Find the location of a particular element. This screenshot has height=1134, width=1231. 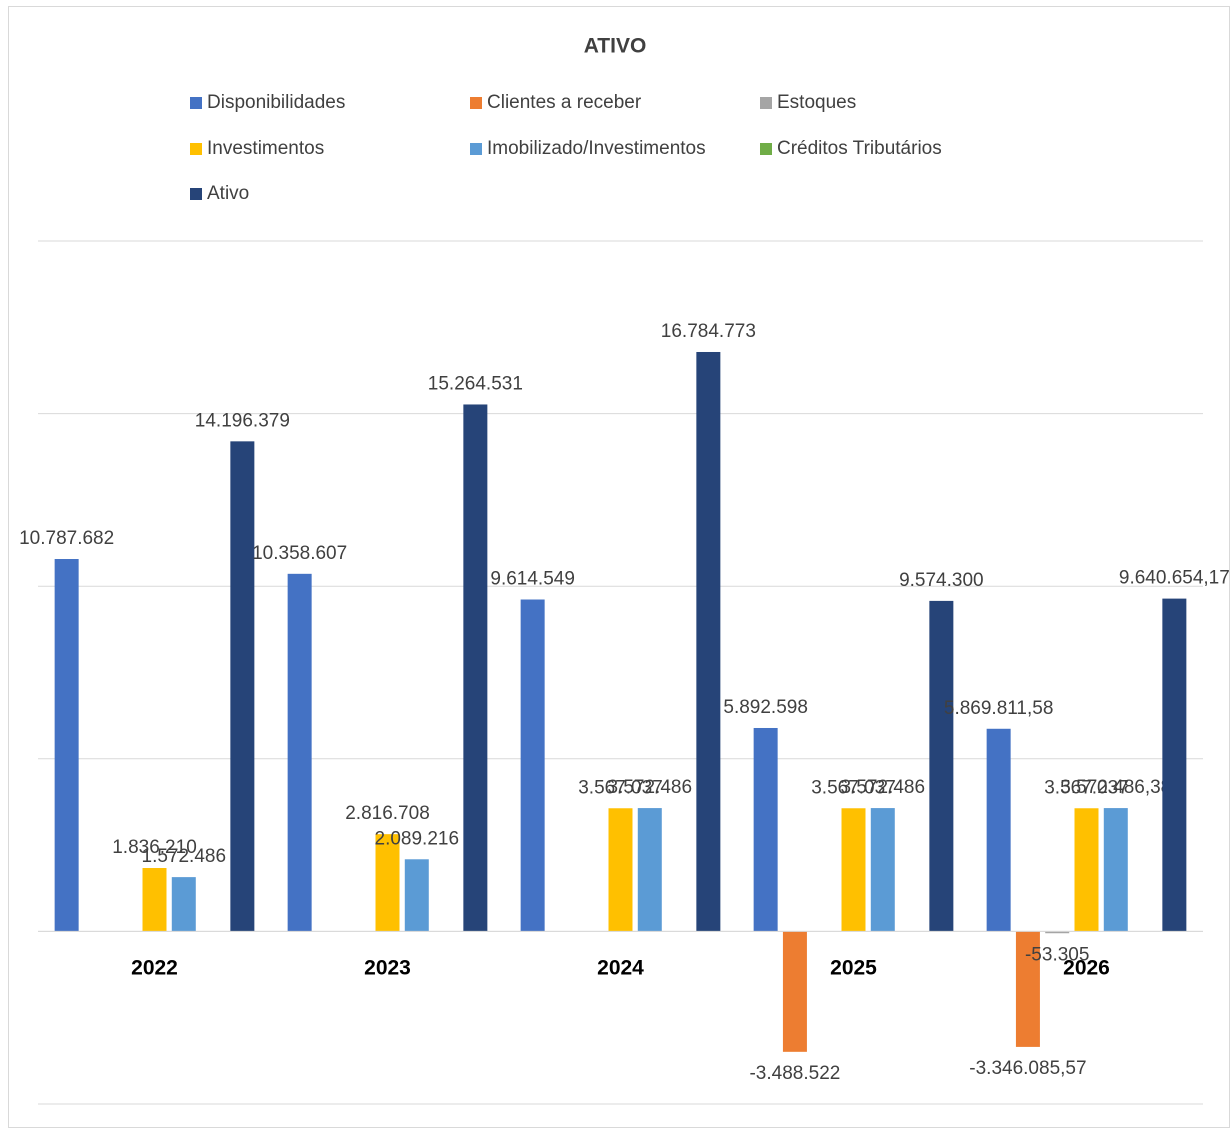

x-tick-label: 2023 is located at coordinates (387, 968).